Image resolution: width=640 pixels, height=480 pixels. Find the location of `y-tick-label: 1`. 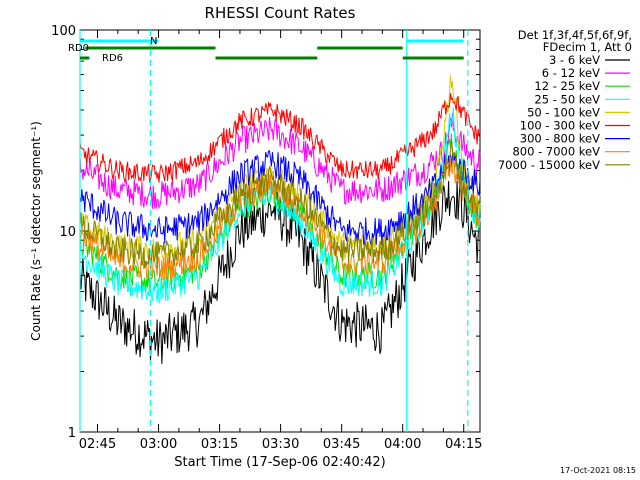

y-tick-label: 1 is located at coordinates (72, 433).